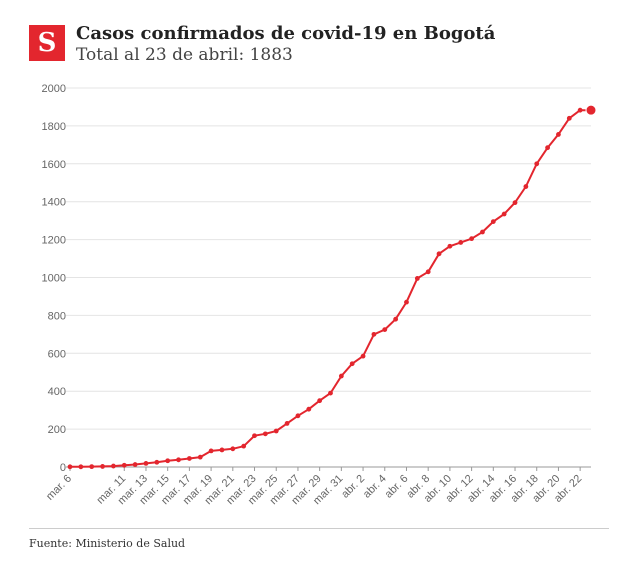 This screenshot has height=578, width=640. I want to click on chart-subtitle: Total al 23 de abril: 1883, so click(184, 55).